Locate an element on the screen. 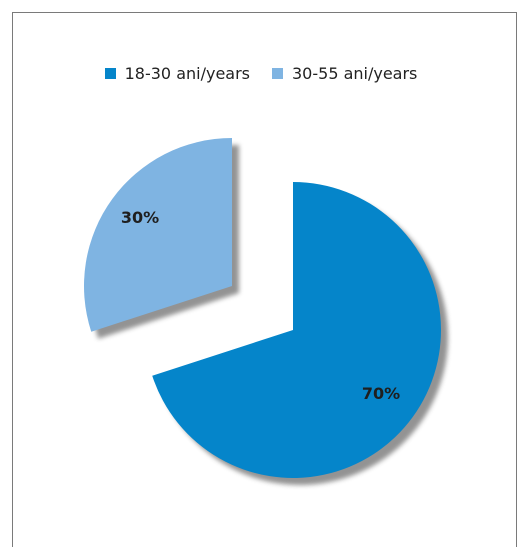  legend: 18-30 ani/years 30-55 ani/years is located at coordinates (261, 73).